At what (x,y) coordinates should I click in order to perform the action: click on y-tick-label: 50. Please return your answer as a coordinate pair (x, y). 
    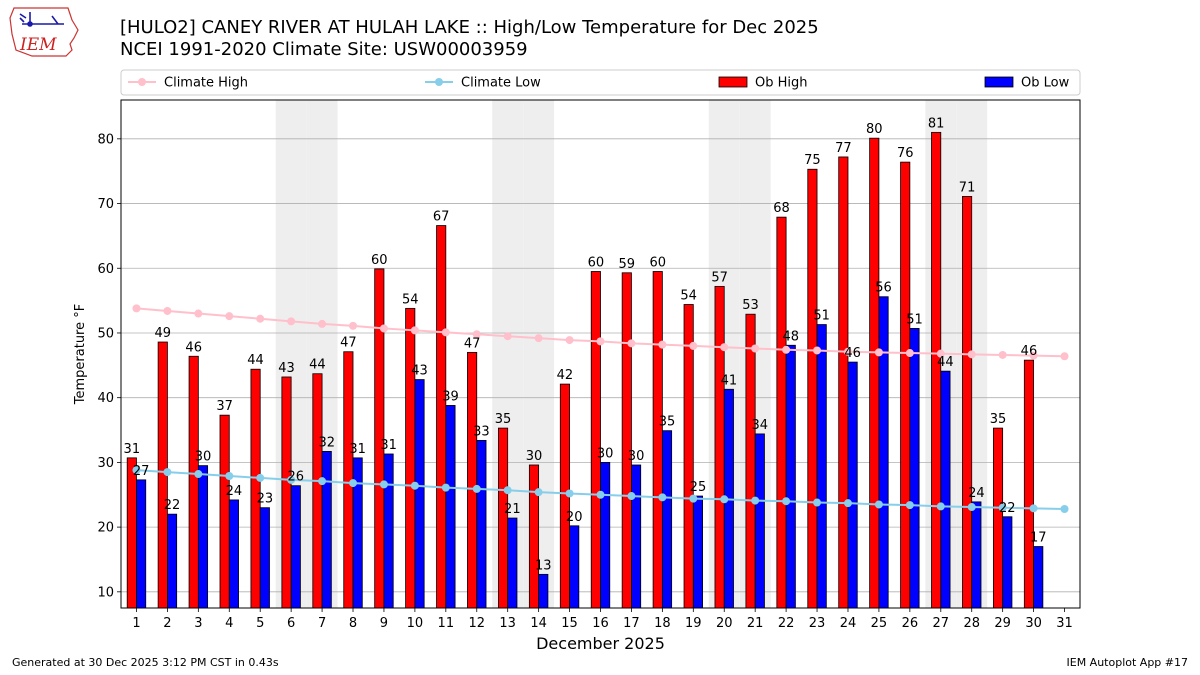
    Looking at the image, I should click on (105, 333).